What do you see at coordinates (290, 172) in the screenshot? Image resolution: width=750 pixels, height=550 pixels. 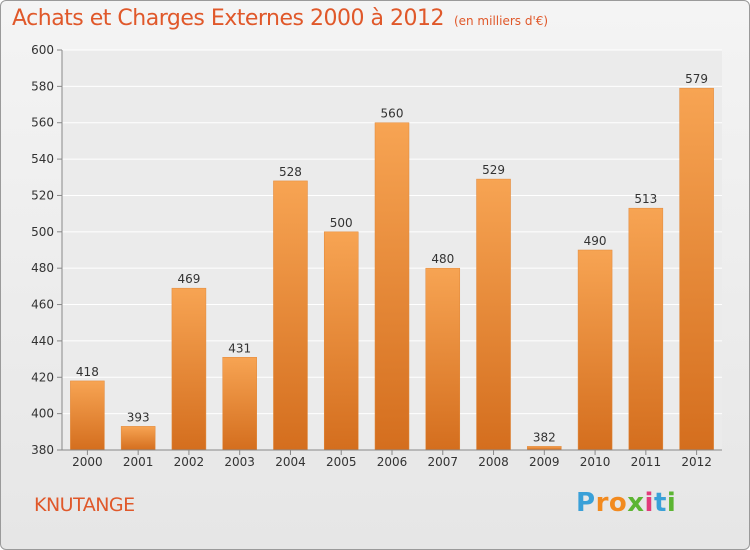 I see `data-label: 528` at bounding box center [290, 172].